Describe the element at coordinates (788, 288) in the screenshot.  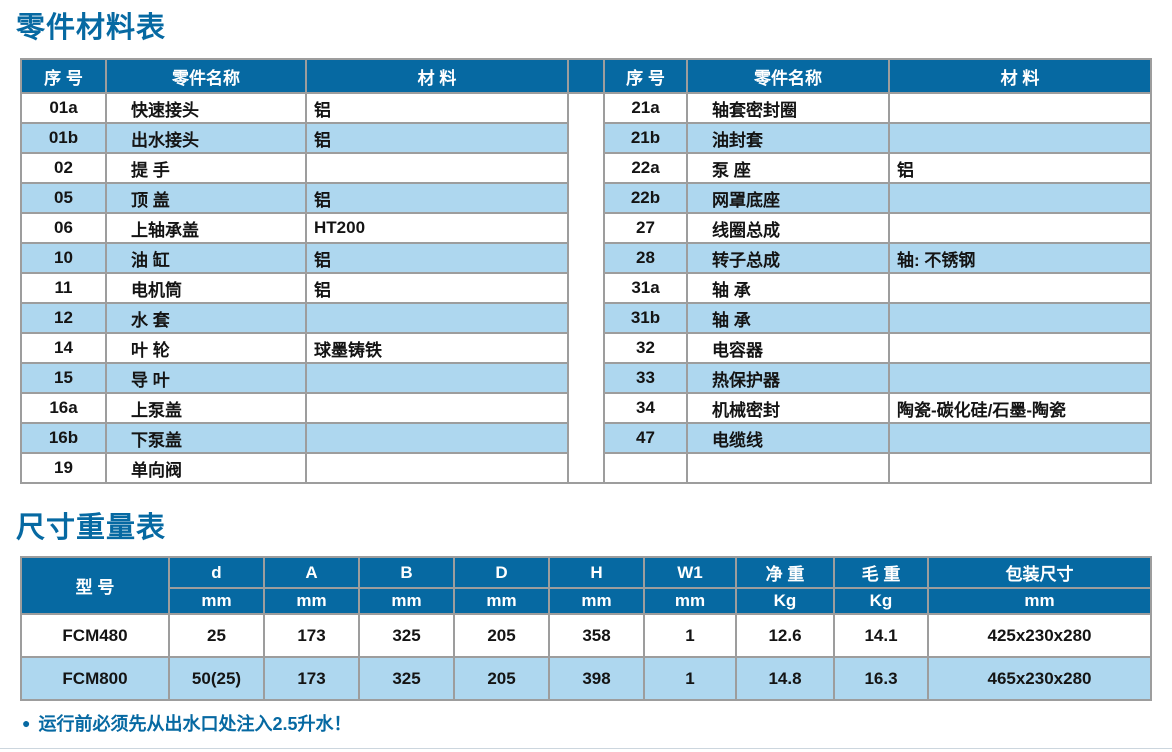
I see `part-name: 轴 承` at that location.